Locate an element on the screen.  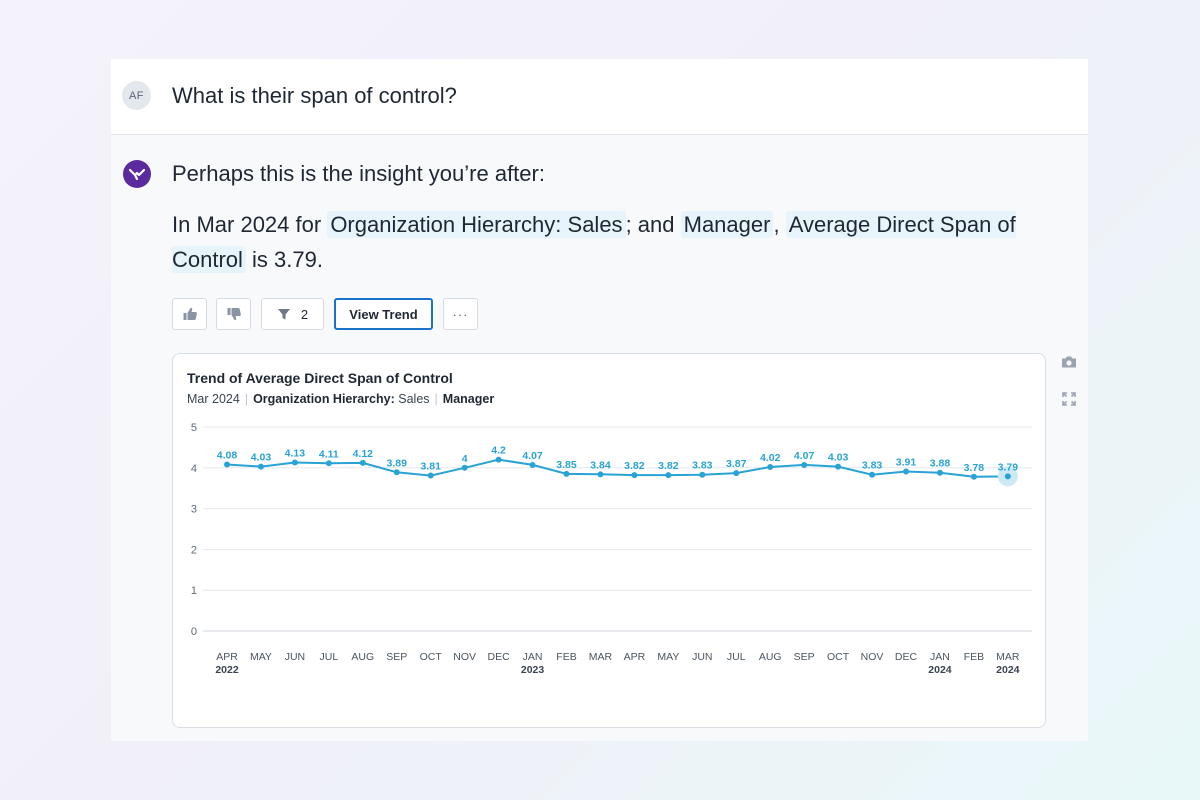
x-tick-year: 2024 is located at coordinates (1008, 670).